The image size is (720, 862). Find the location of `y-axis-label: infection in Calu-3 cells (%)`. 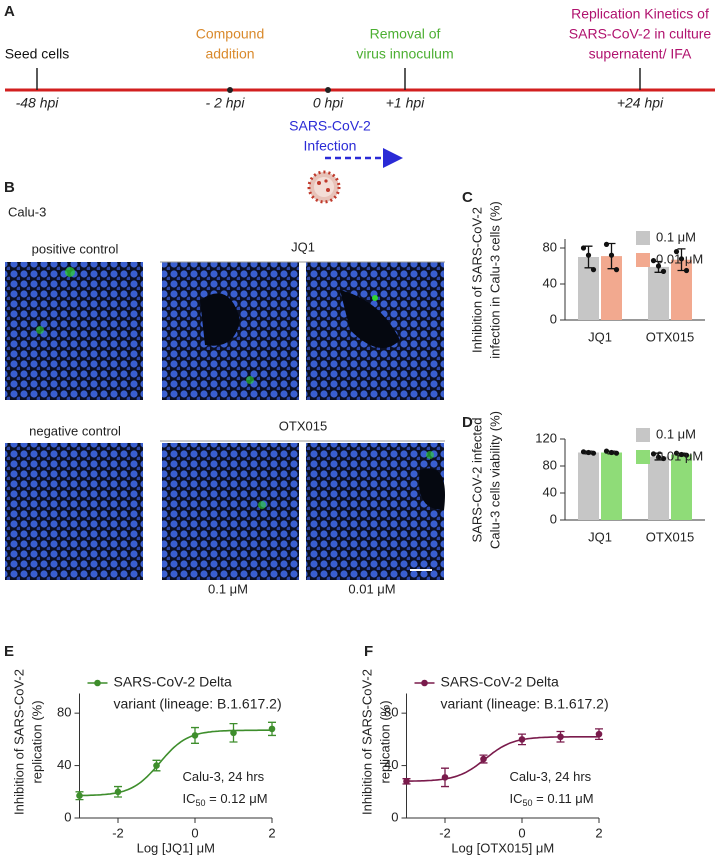

y-axis-label: infection in Calu-3 cells (%) is located at coordinates (494, 280).